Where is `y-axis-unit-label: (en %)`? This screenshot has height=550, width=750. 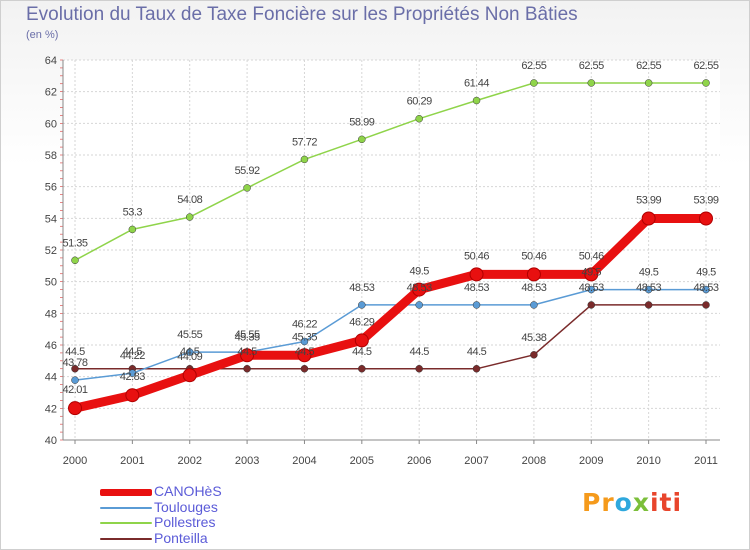
y-axis-unit-label: (en %) is located at coordinates (42, 35).